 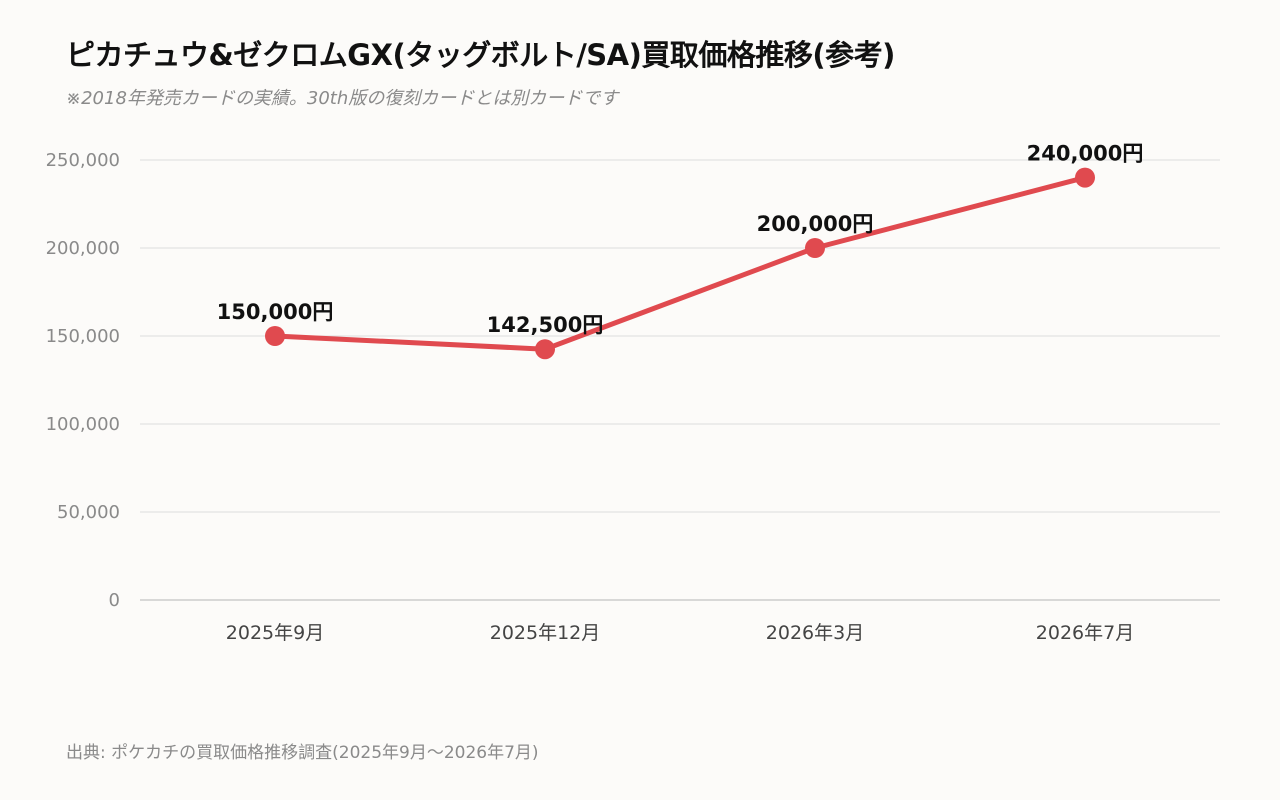 What do you see at coordinates (275, 633) in the screenshot?
I see `x-tick-label: 2025年9月` at bounding box center [275, 633].